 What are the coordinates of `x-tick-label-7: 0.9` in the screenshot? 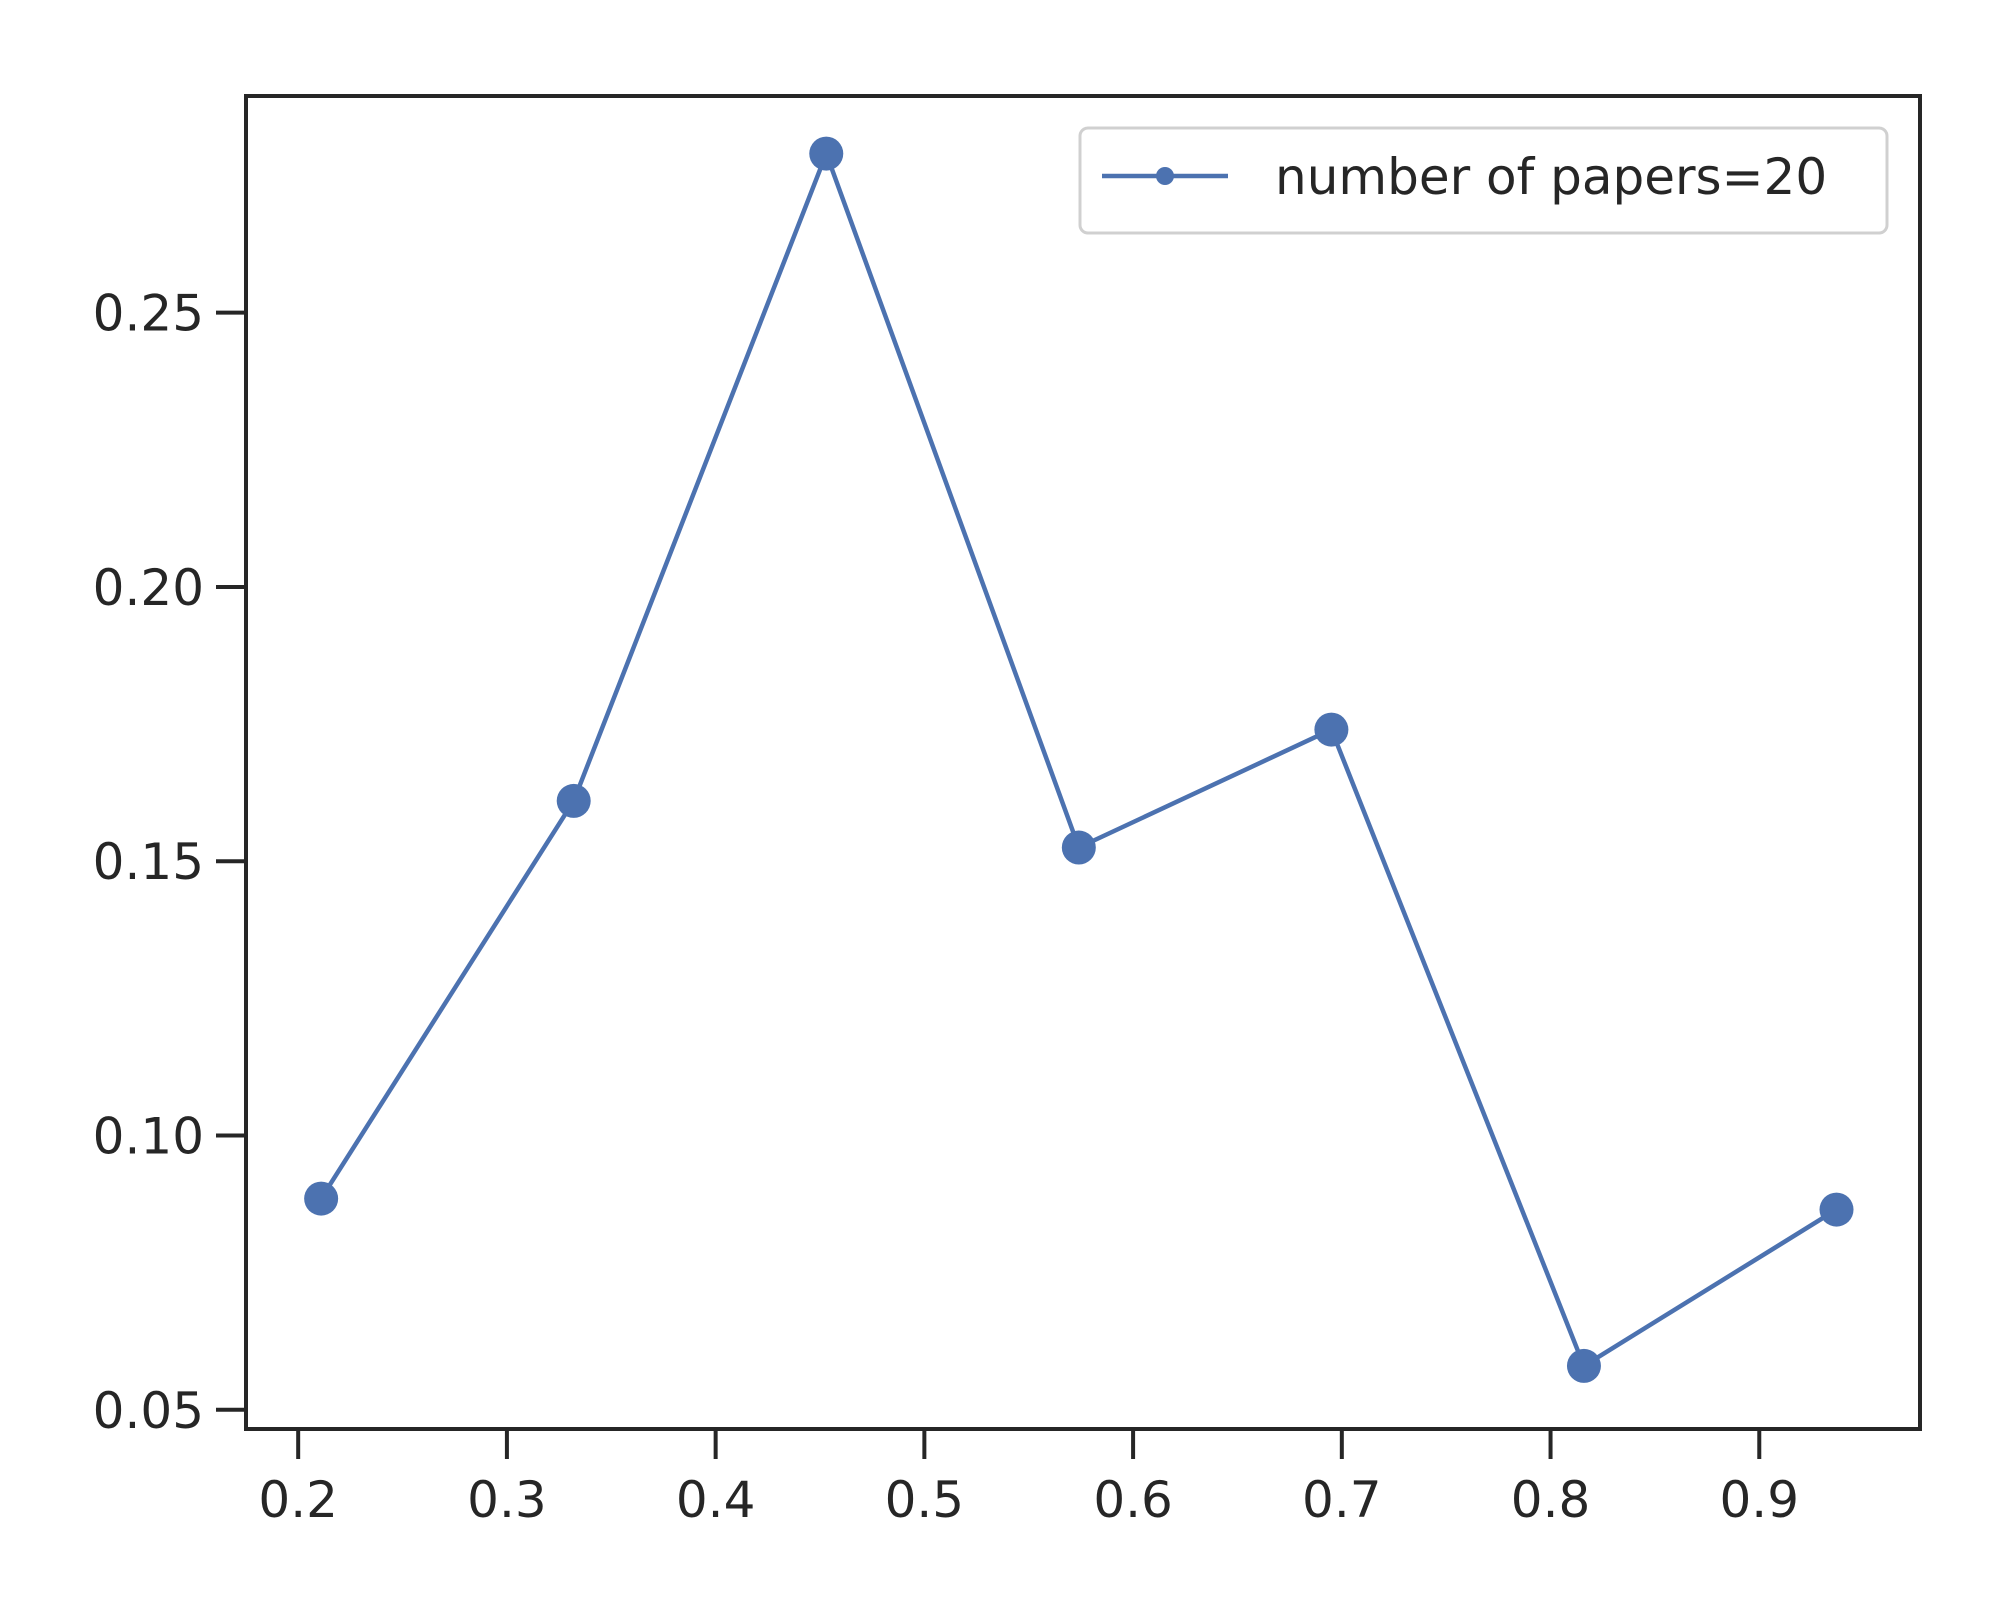 It's located at (1760, 1500).